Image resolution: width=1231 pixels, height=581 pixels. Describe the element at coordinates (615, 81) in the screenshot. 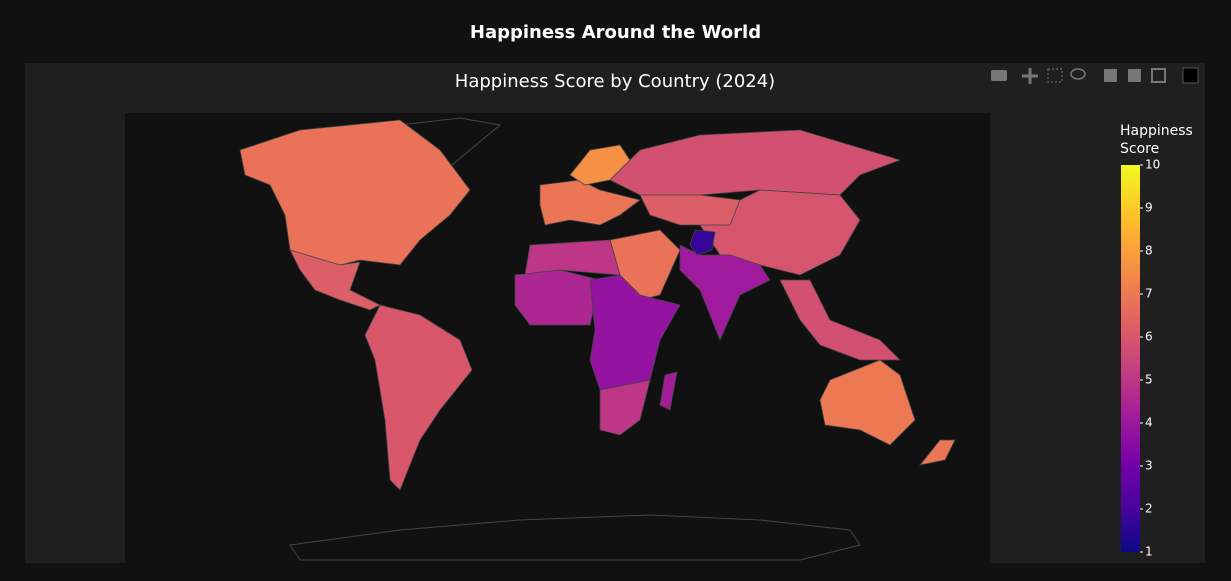

I see `chart-title: Happiness Score by Country (2024)` at that location.